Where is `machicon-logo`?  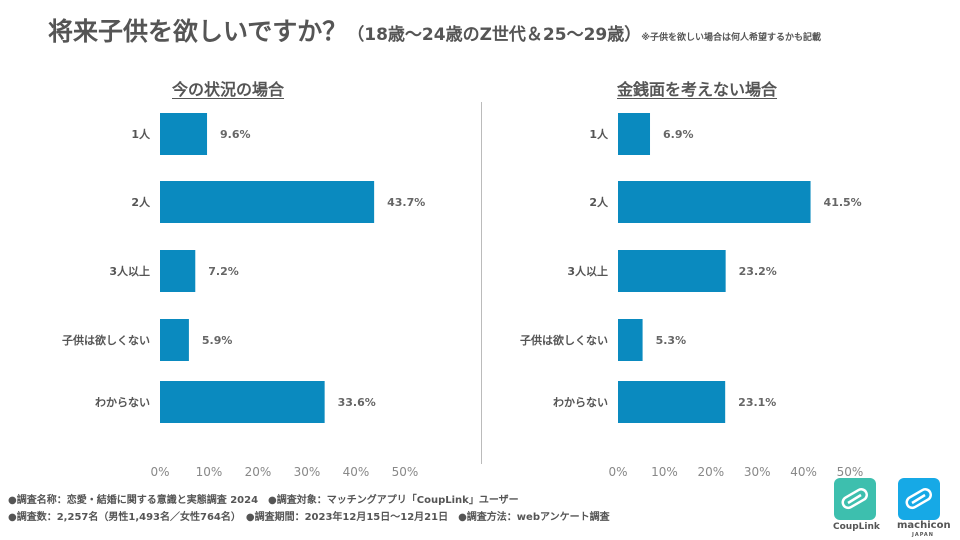 machicon-logo is located at coordinates (919, 499).